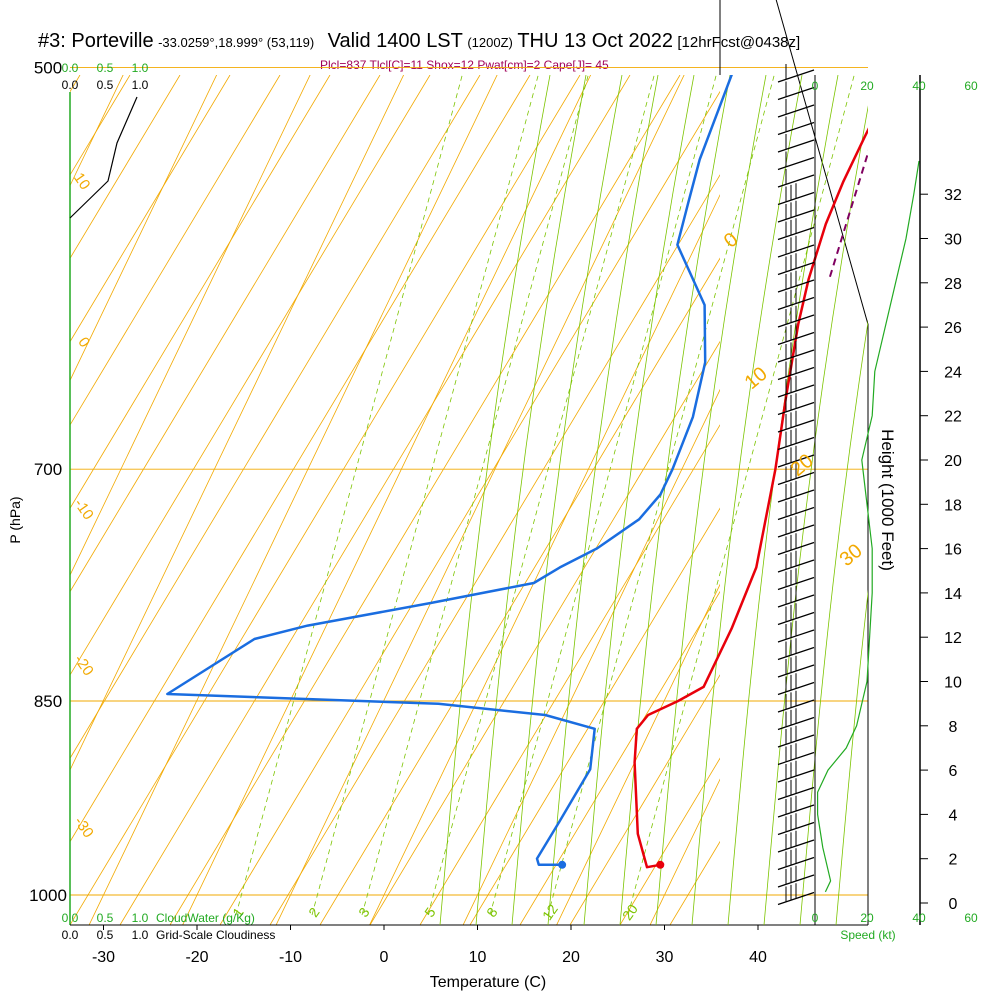  What do you see at coordinates (953, 417) in the screenshot?
I see `height-tick-label: 22` at bounding box center [953, 417].